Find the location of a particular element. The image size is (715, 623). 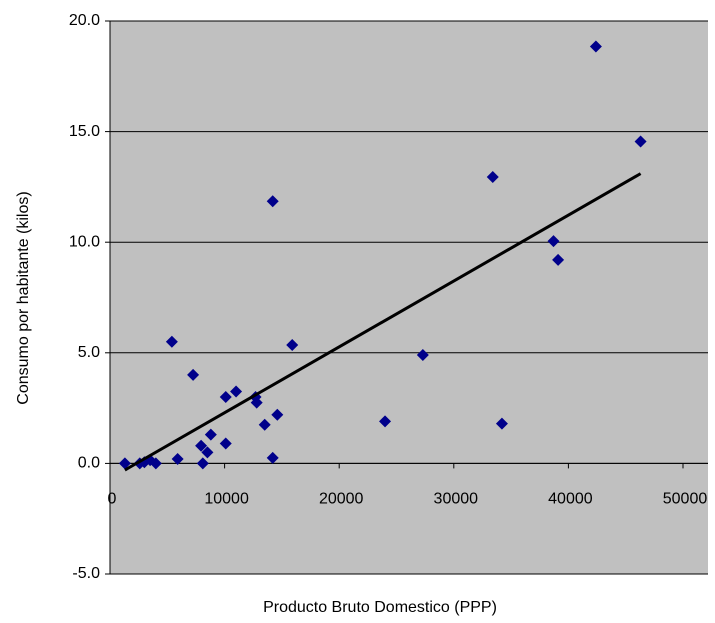

x-tick-label: 20000 is located at coordinates (341, 499).